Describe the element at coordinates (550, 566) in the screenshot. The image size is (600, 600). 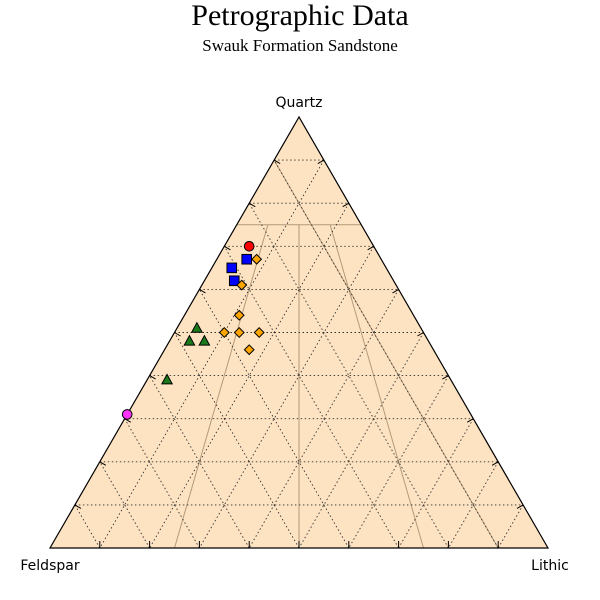
I see `corner-label-lithic: Lithic` at that location.